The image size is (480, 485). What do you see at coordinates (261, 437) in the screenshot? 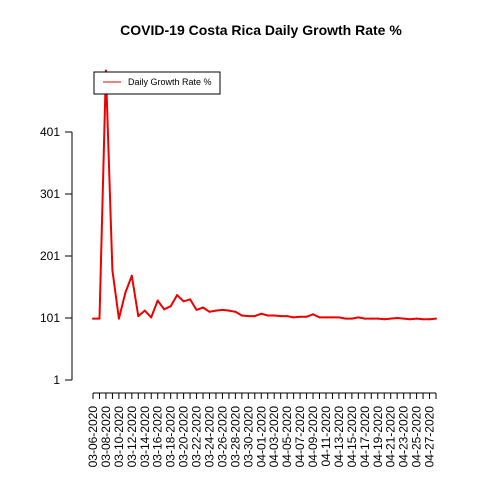
I see `x-tick-label: 04-01-2020` at bounding box center [261, 437].